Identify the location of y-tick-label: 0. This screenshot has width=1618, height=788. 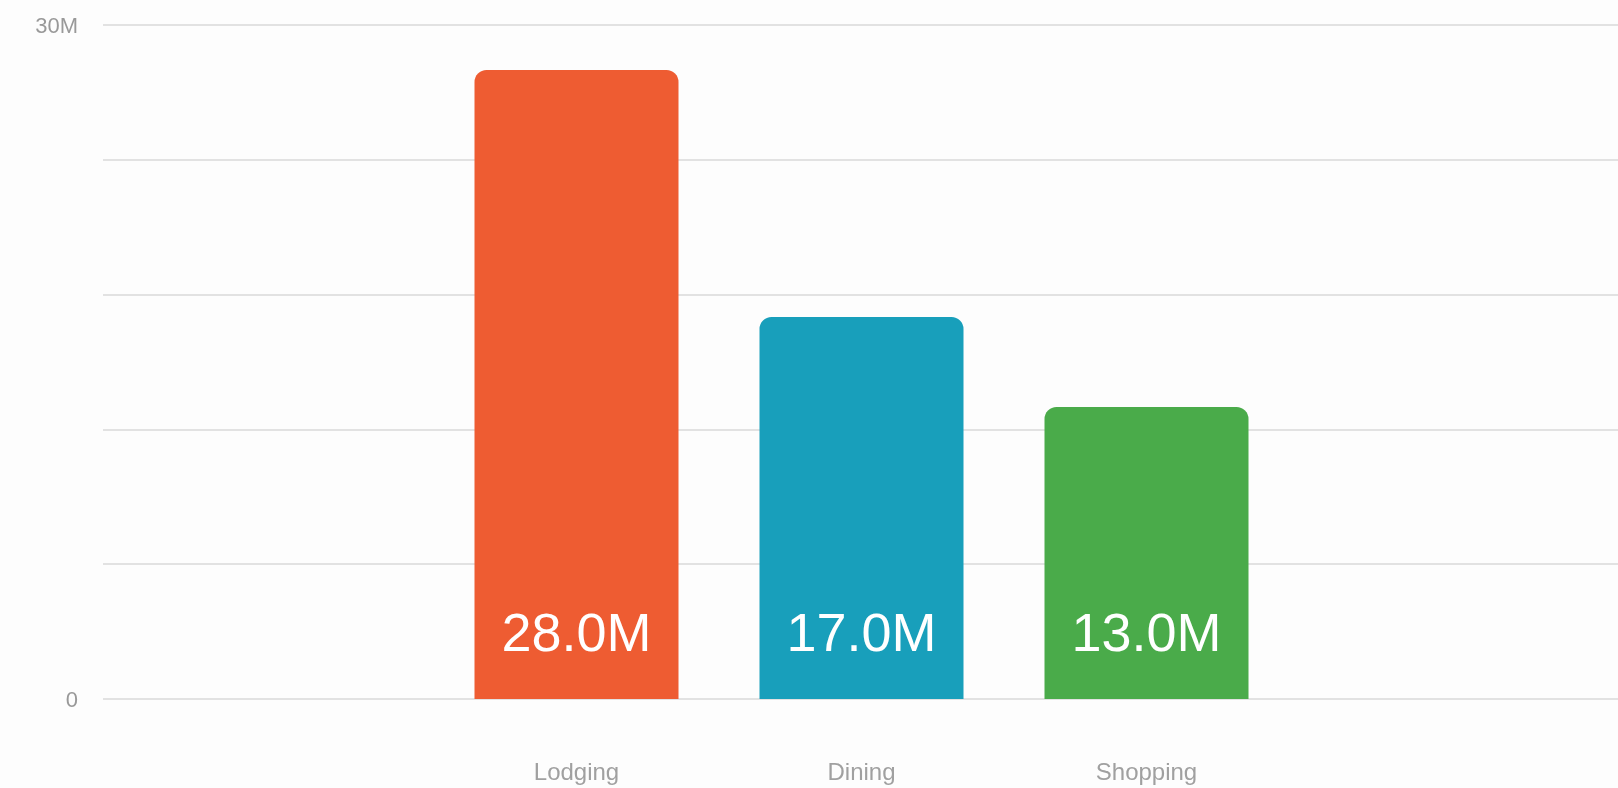
(71, 699).